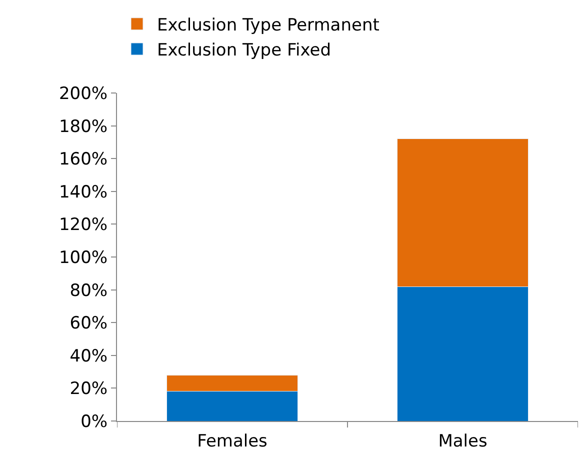 Image resolution: width=584 pixels, height=457 pixels. What do you see at coordinates (83, 94) in the screenshot?
I see `y-tick-label: 200%` at bounding box center [83, 94].